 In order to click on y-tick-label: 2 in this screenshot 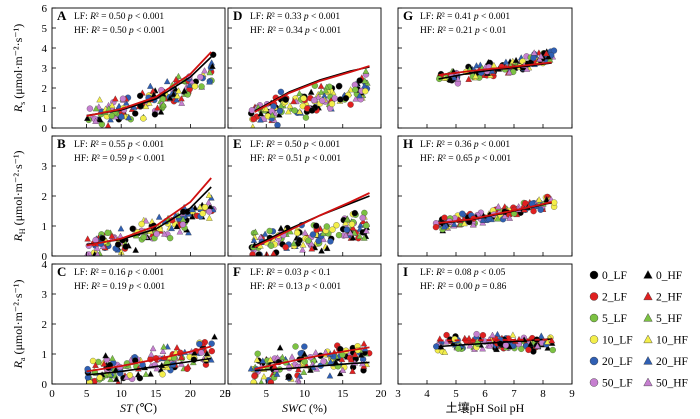, I will do `click(45, 325)`.